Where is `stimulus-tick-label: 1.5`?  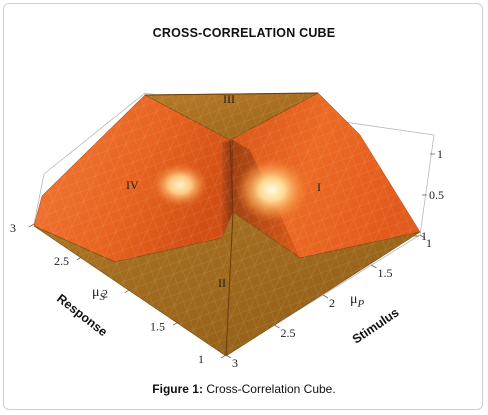
stimulus-tick-label: 1.5 is located at coordinates (385, 273).